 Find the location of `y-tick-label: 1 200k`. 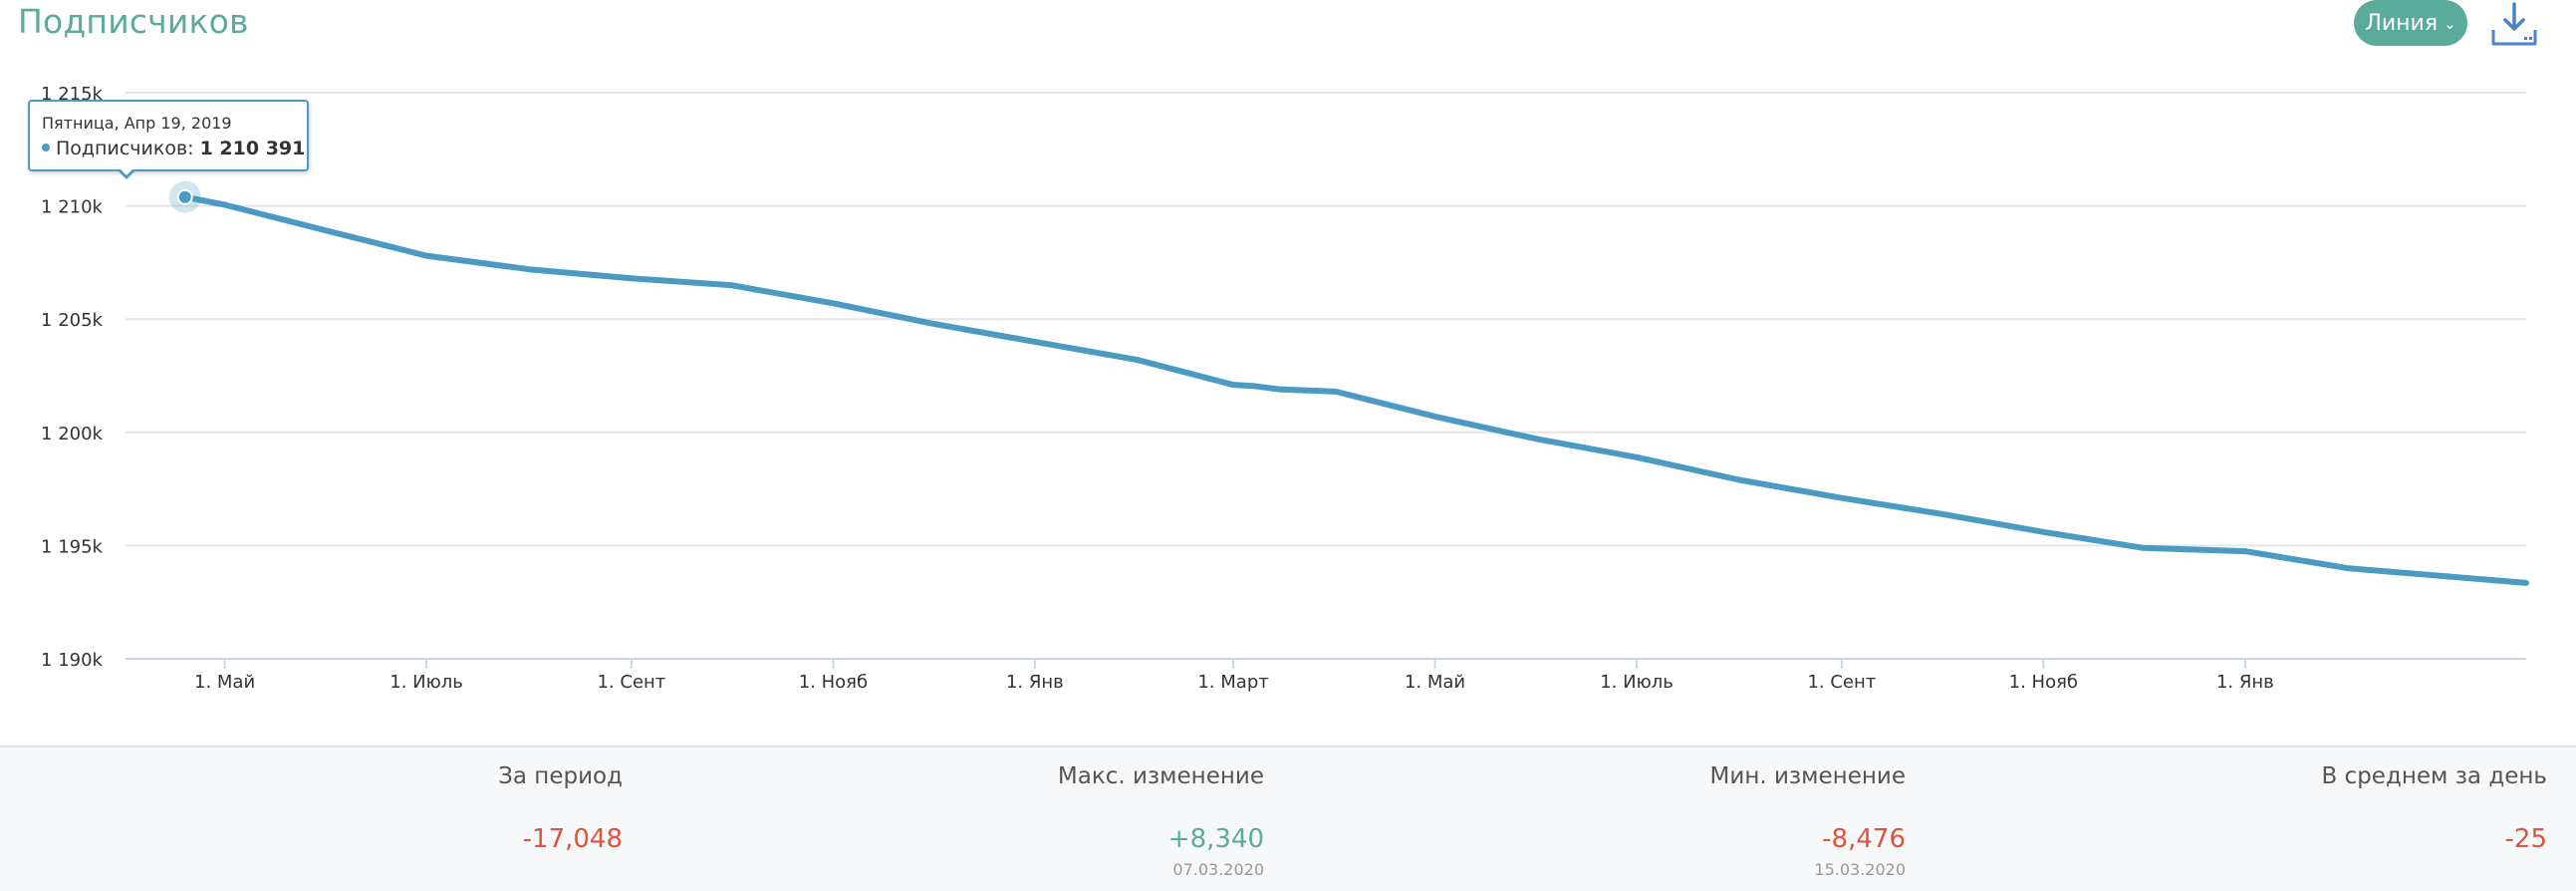

y-tick-label: 1 200k is located at coordinates (72, 434).